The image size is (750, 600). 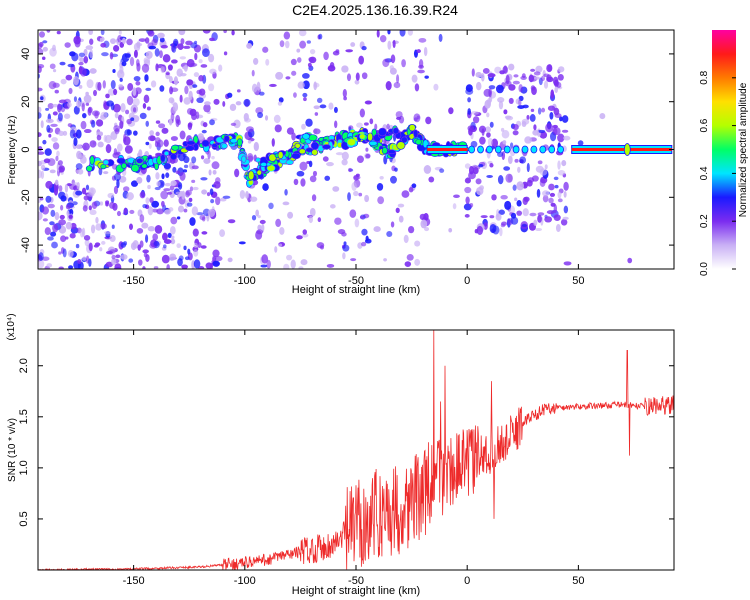 What do you see at coordinates (534, 149) in the screenshot?
I see `spectrogram-tone-dot` at bounding box center [534, 149].